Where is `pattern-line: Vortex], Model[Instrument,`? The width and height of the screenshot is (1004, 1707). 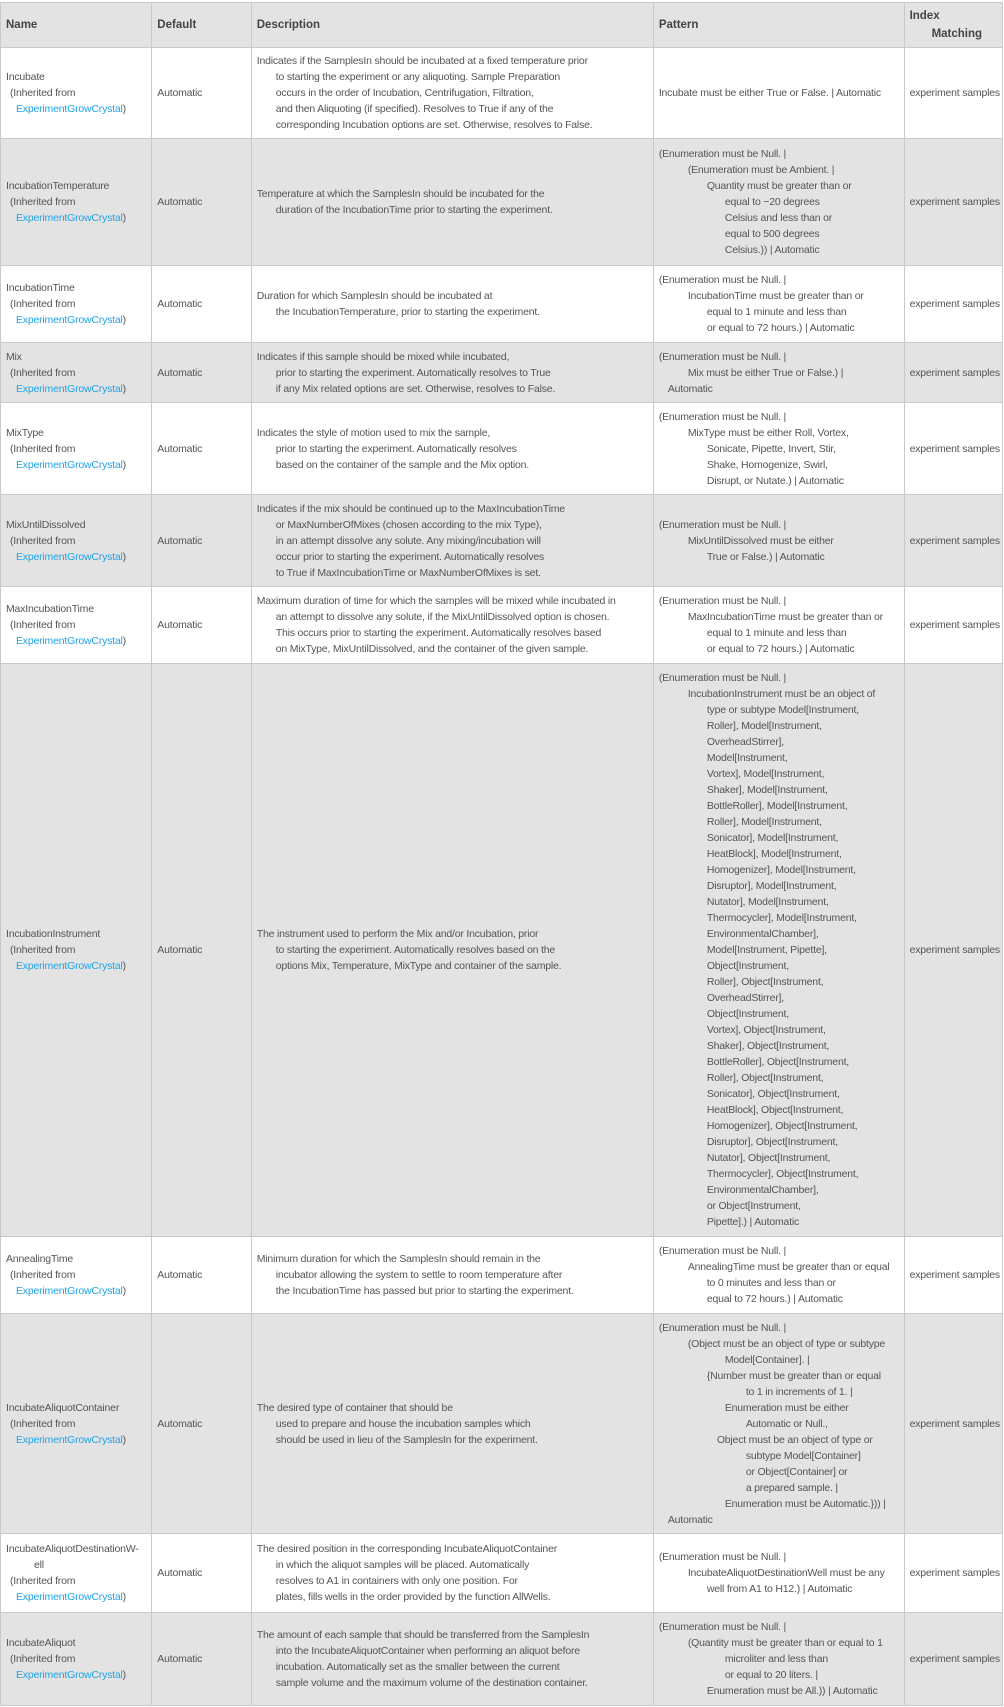 pattern-line: Vortex], Model[Instrument, is located at coordinates (765, 774).